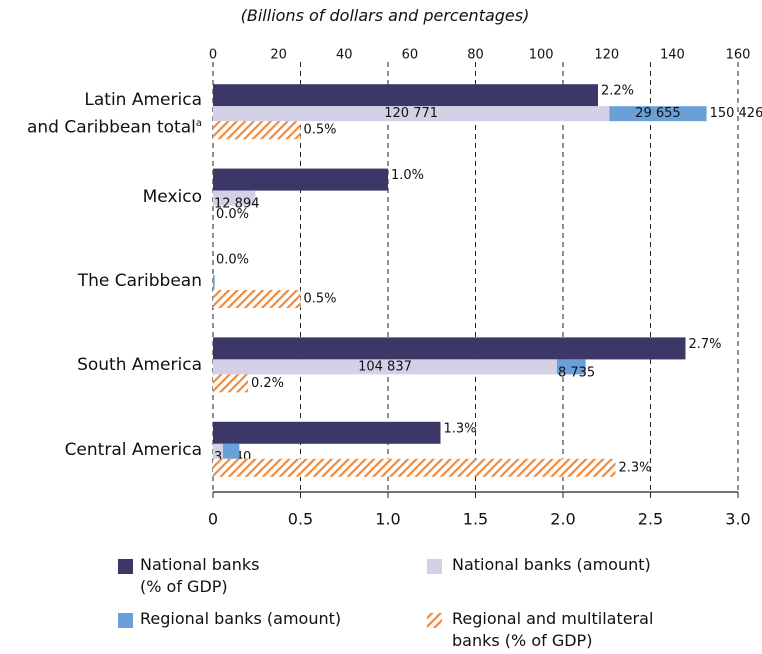 Image resolution: width=762 pixels, height=654 pixels. Describe the element at coordinates (737, 519) in the screenshot. I see `x-tick-label: 3.0` at that location.